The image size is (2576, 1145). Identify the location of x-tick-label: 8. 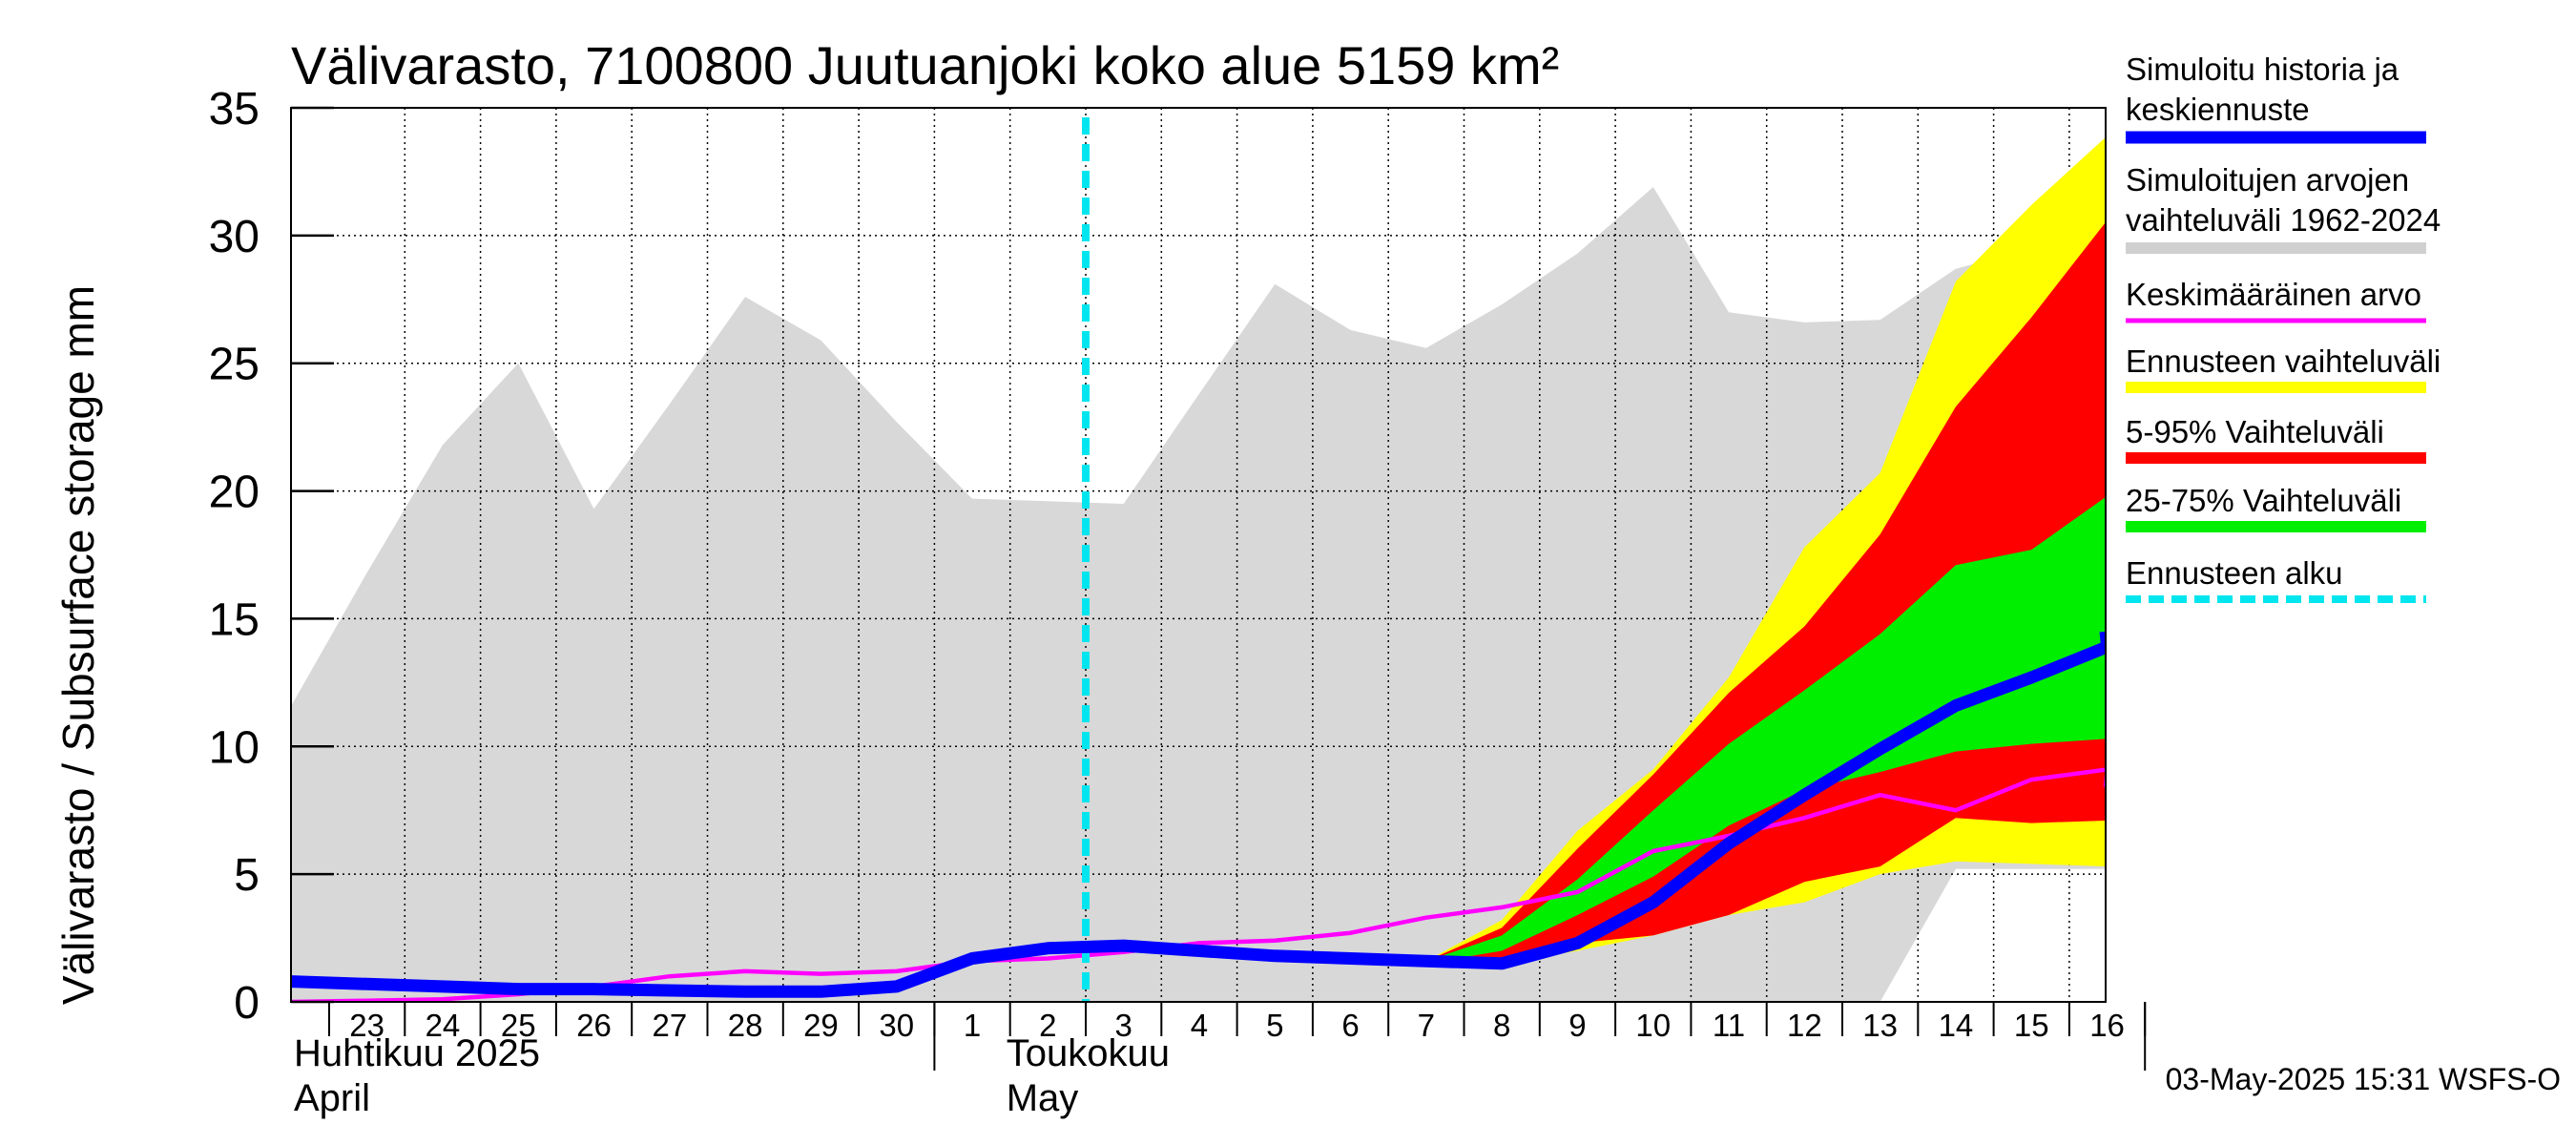
(1501, 1025).